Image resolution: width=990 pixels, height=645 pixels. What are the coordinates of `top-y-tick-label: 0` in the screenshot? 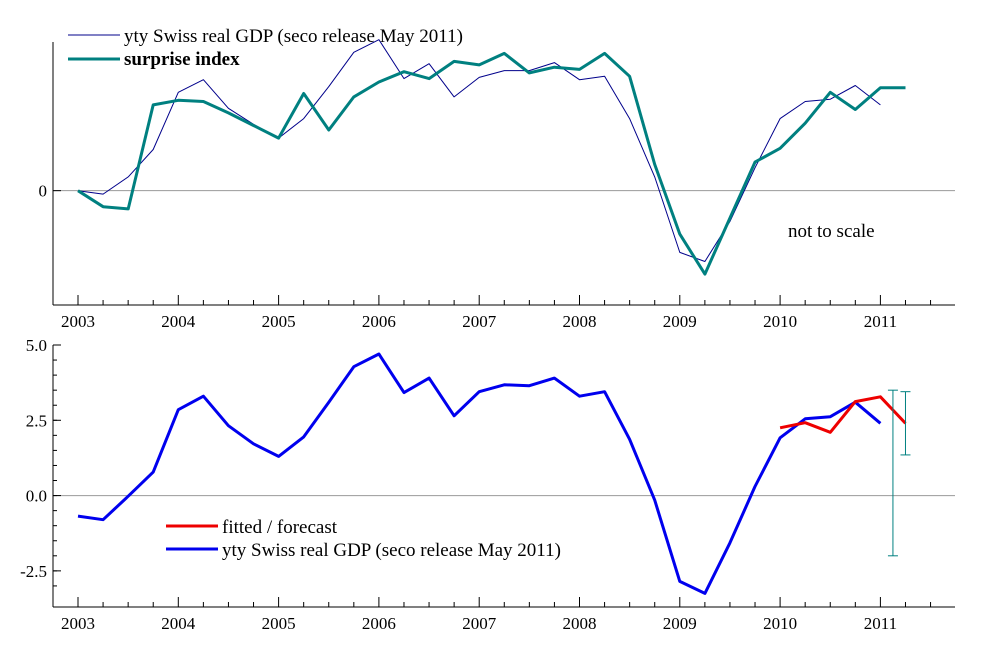 It's located at (43, 191).